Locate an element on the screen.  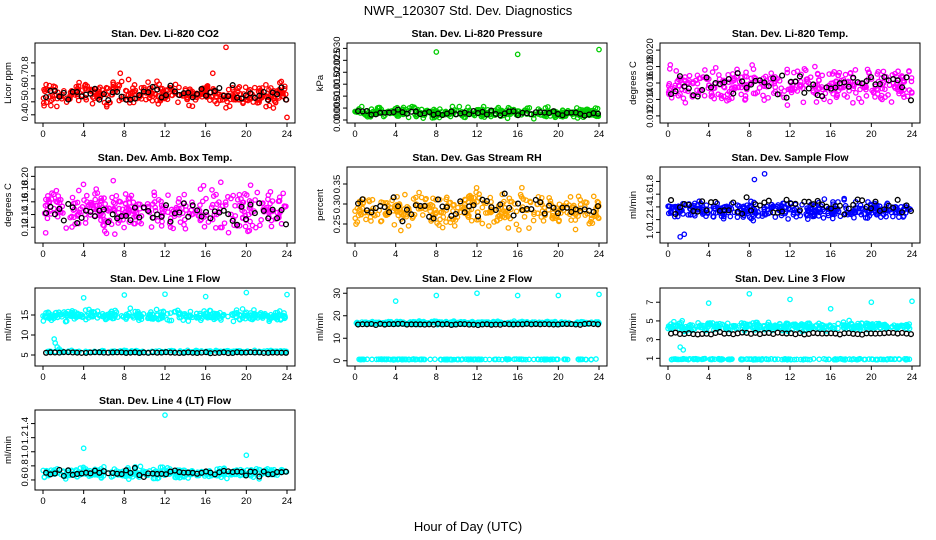
y-tick-label: 0.5 is located at coordinates (25, 101).